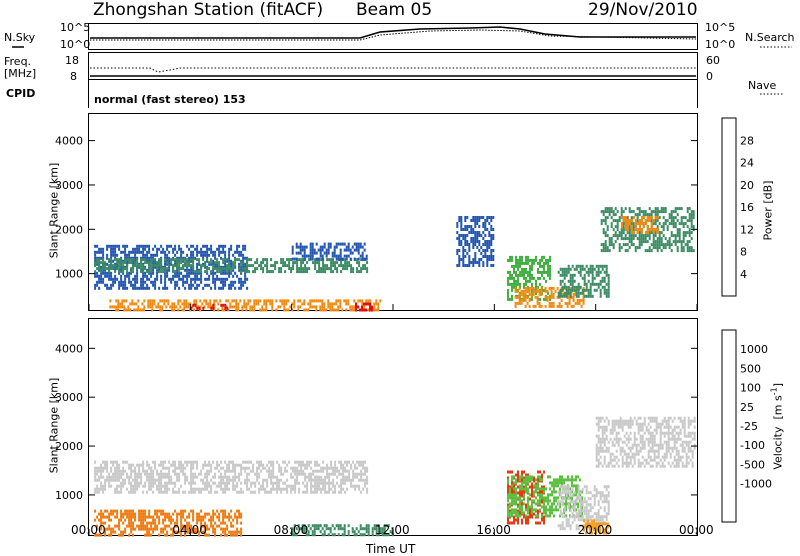 The width and height of the screenshot is (800, 556). Describe the element at coordinates (777, 426) in the screenshot. I see `velocity-colorbar-label: Velocity [m s-1]` at that location.